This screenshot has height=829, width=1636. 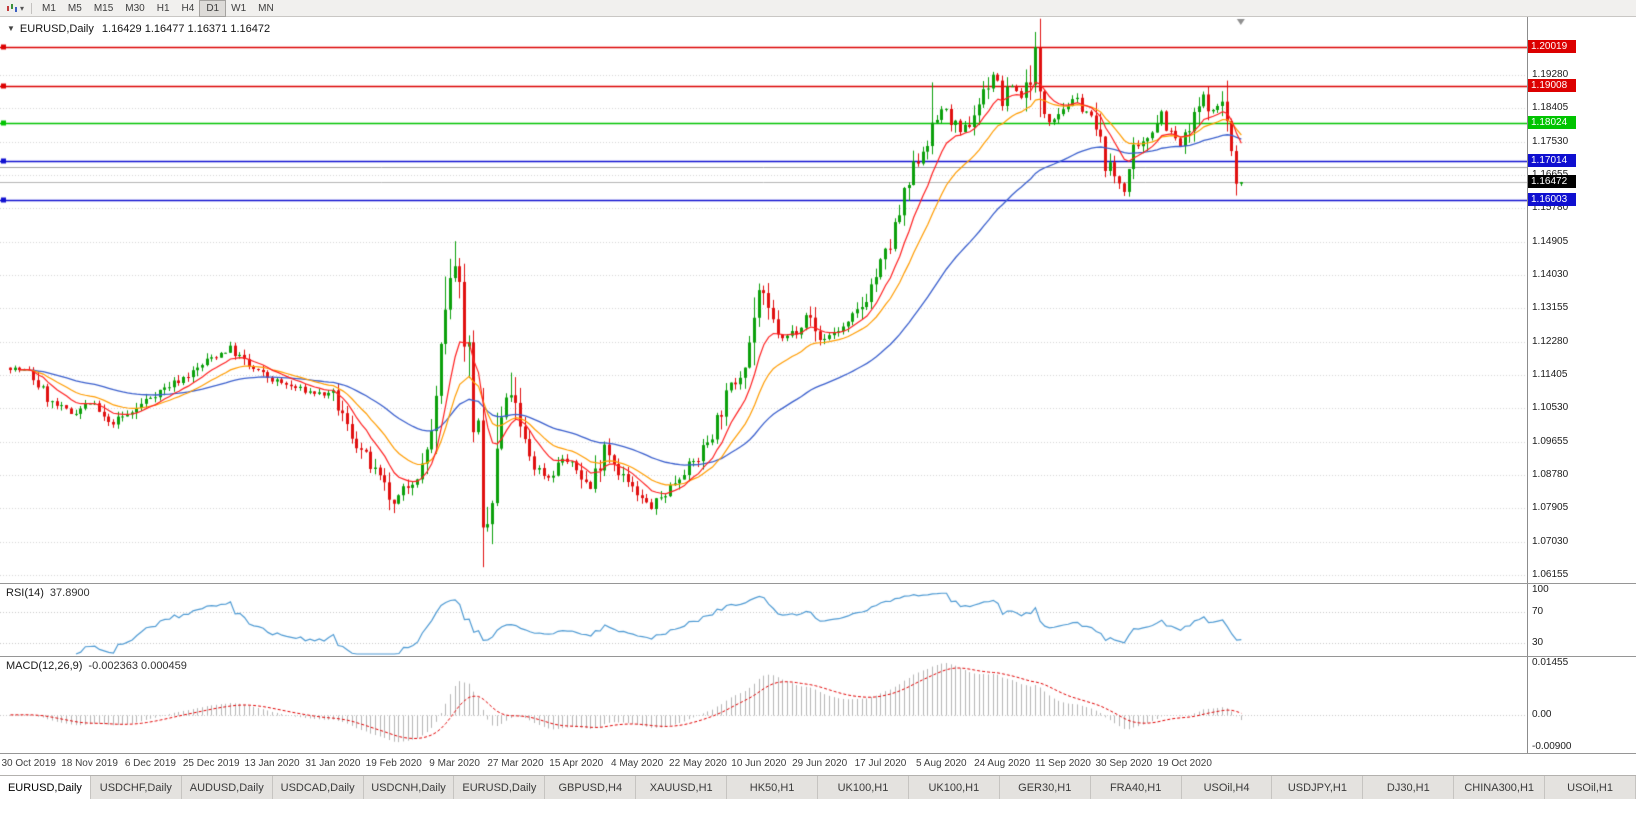 I want to click on date-label: 18 Nov 2019, so click(x=89, y=763).